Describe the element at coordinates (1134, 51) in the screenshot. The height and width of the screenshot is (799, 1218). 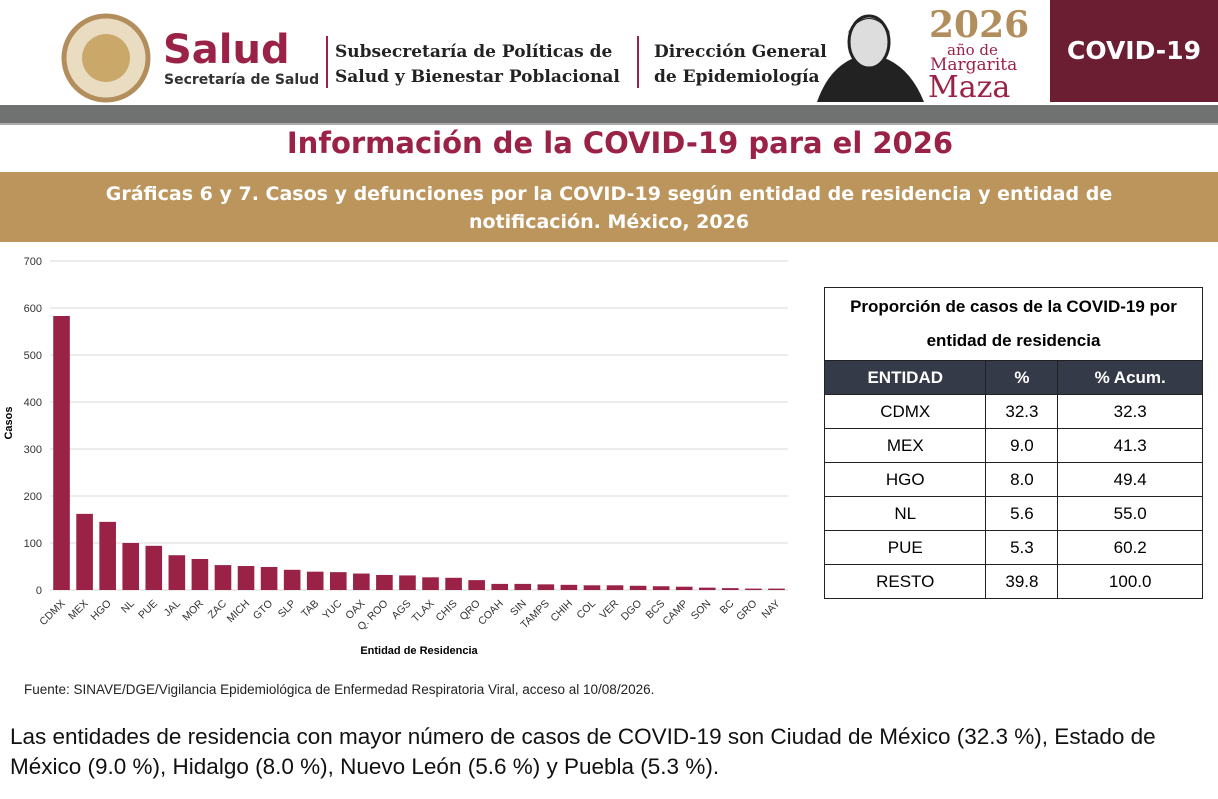
I see `tag: COVID-19` at that location.